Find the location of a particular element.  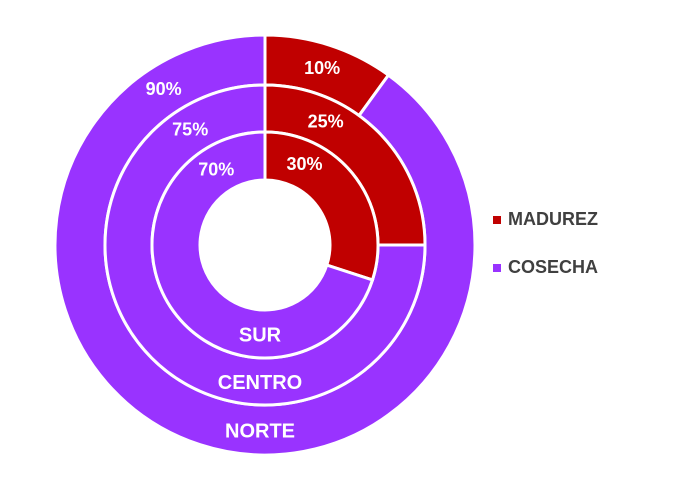

data-label: 25% is located at coordinates (326, 121).